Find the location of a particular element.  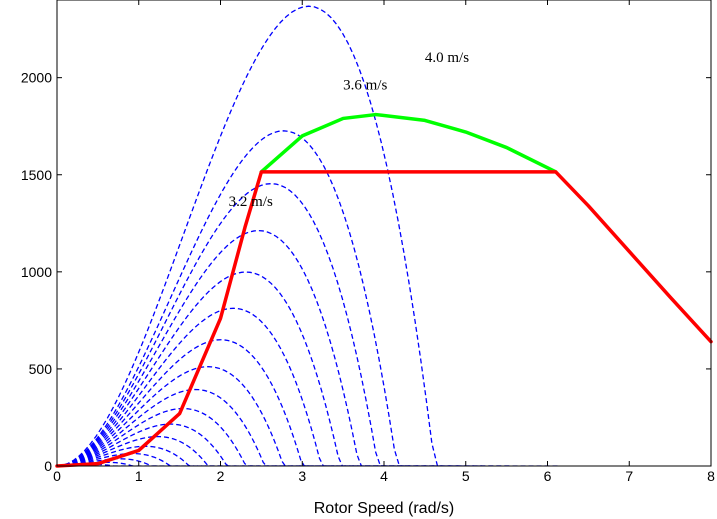

x-tick-label: 6 is located at coordinates (548, 476).